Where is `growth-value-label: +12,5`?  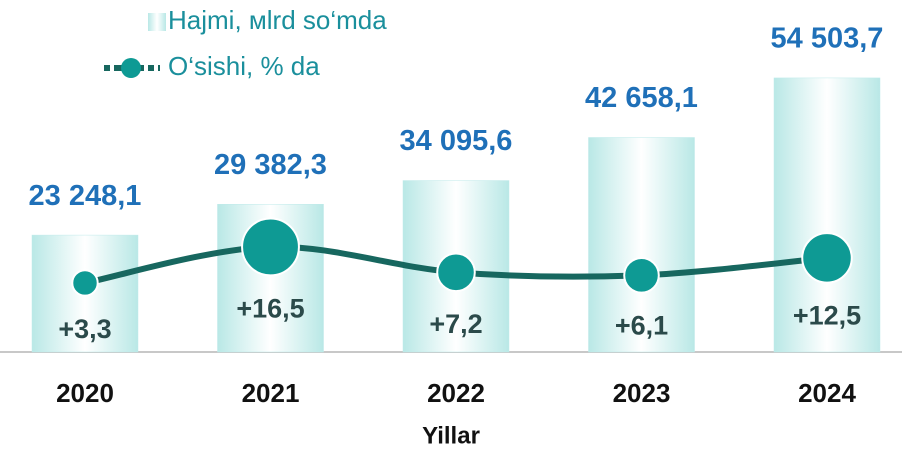 growth-value-label: +12,5 is located at coordinates (827, 316).